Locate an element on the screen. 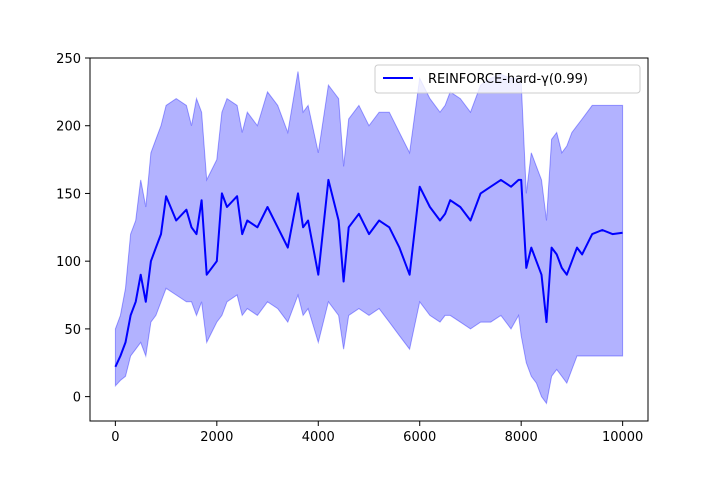 This screenshot has width=720, height=480. x-tick-label: 2000 is located at coordinates (216, 437).